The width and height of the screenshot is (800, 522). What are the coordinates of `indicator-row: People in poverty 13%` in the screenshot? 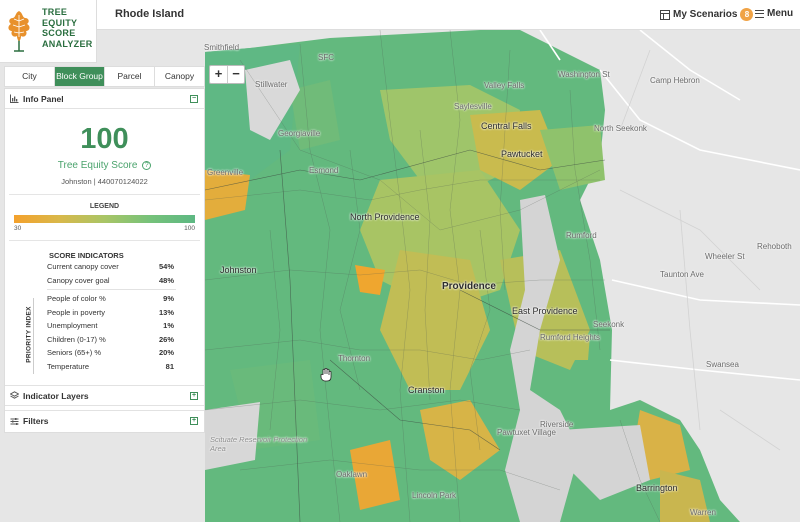 It's located at (110, 312).